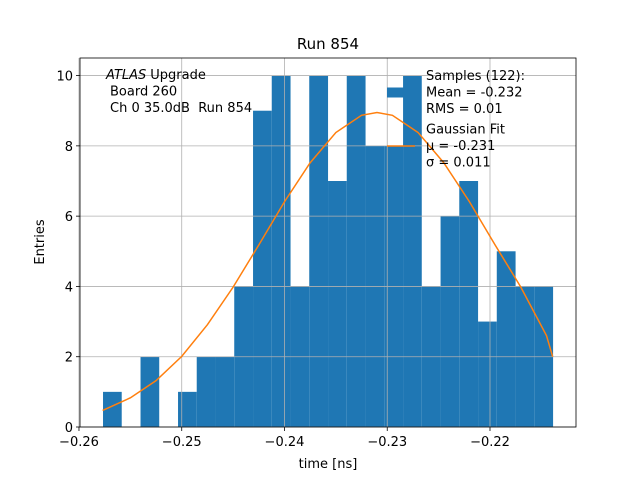  Describe the element at coordinates (460, 146) in the screenshot. I see `legend-label: μ = -0.231` at that location.